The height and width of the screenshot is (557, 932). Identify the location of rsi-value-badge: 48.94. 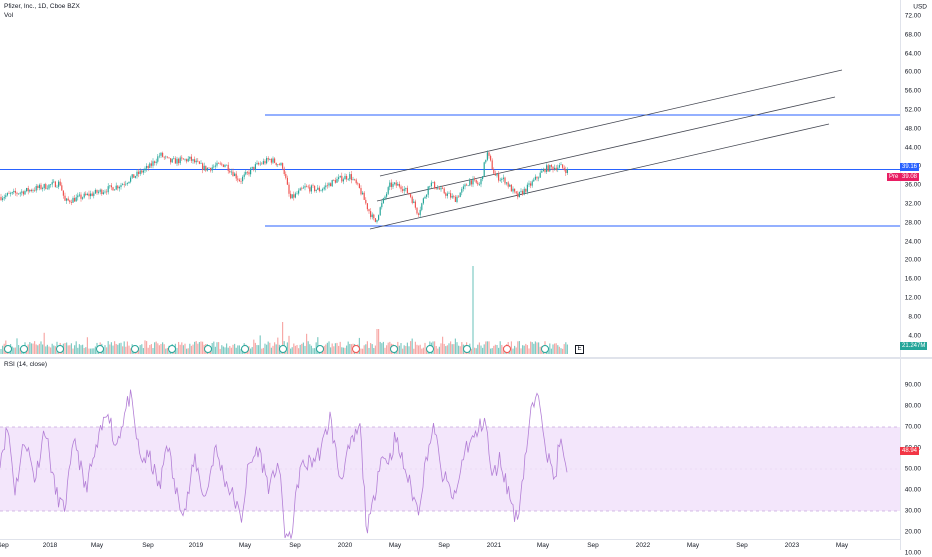
(910, 451).